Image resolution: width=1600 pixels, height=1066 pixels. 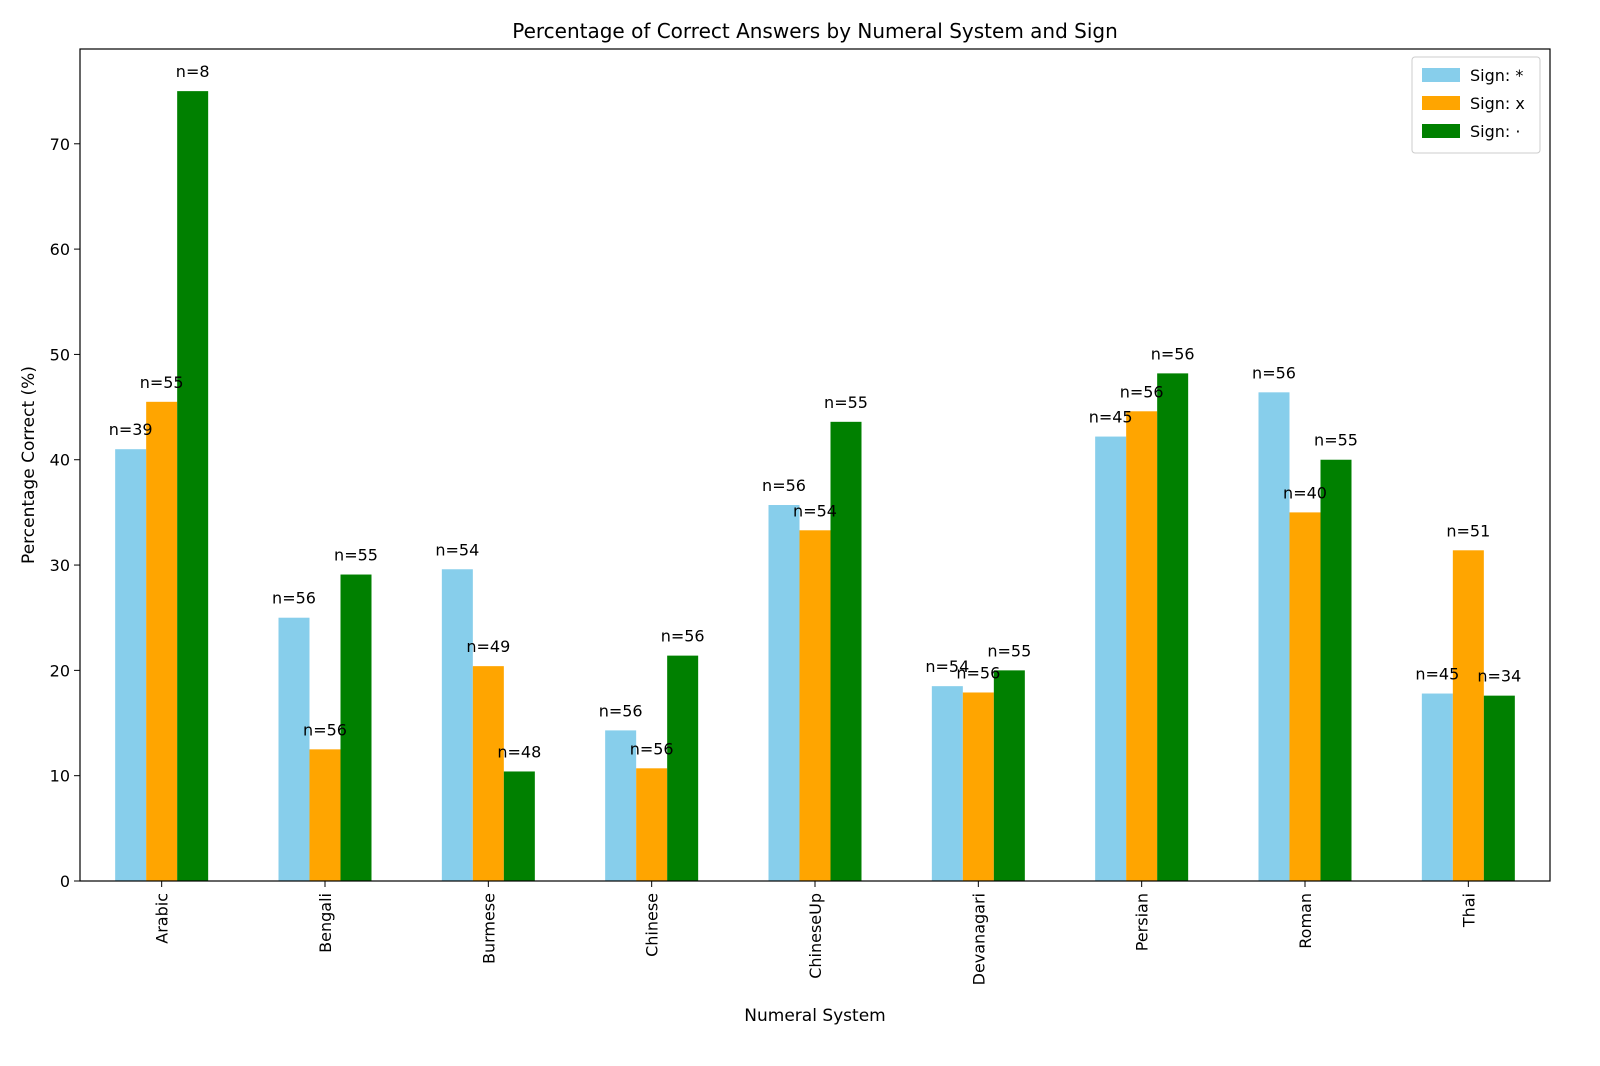 What do you see at coordinates (131, 429) in the screenshot?
I see `data-label: n=39` at bounding box center [131, 429].